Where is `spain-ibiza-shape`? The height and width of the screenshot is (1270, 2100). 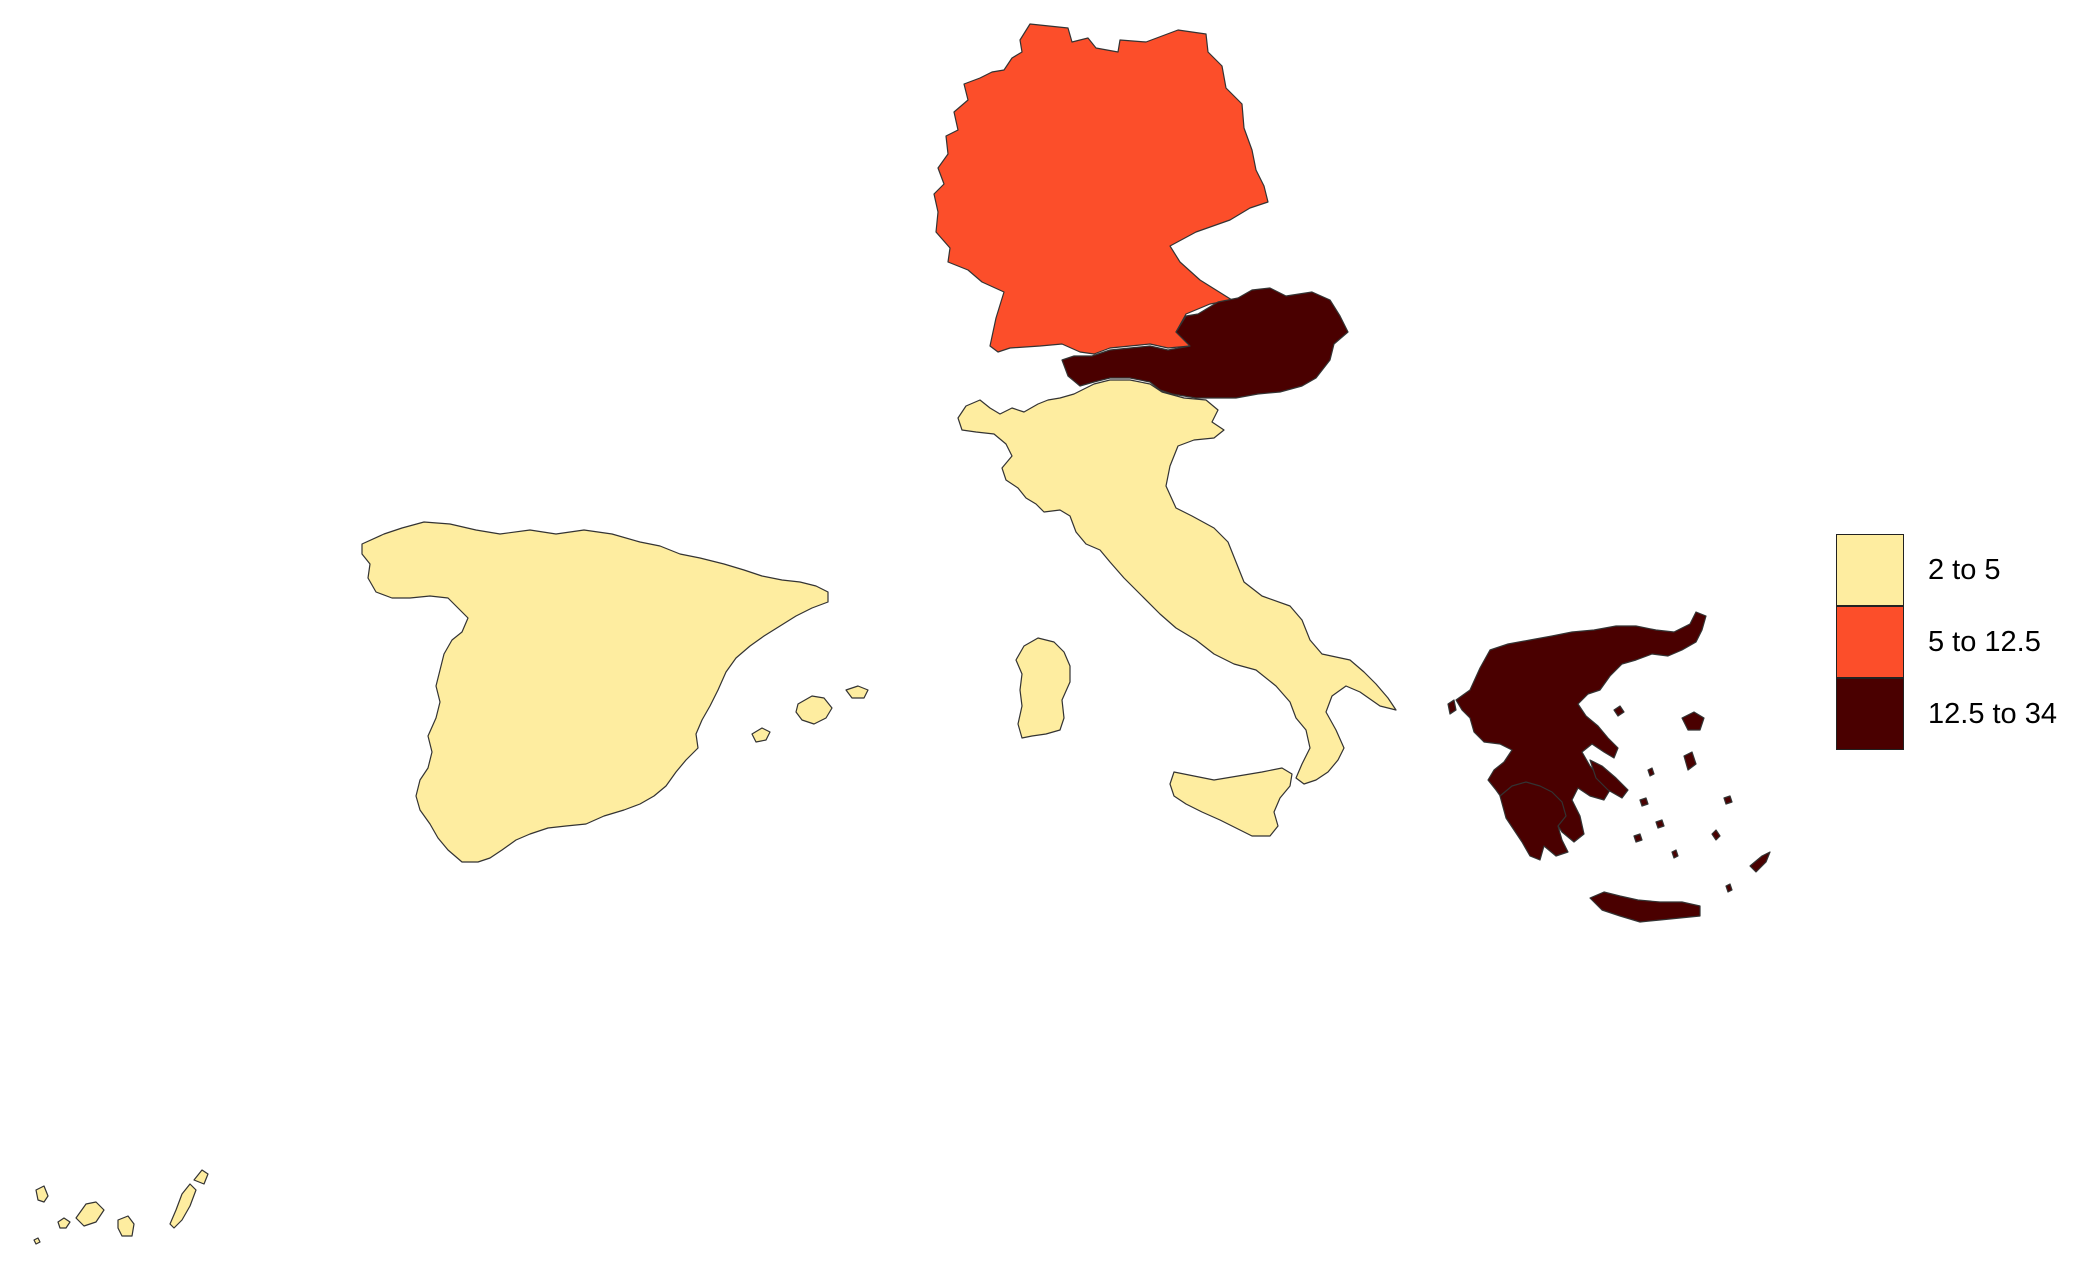
spain-ibiza-shape is located at coordinates (761, 735).